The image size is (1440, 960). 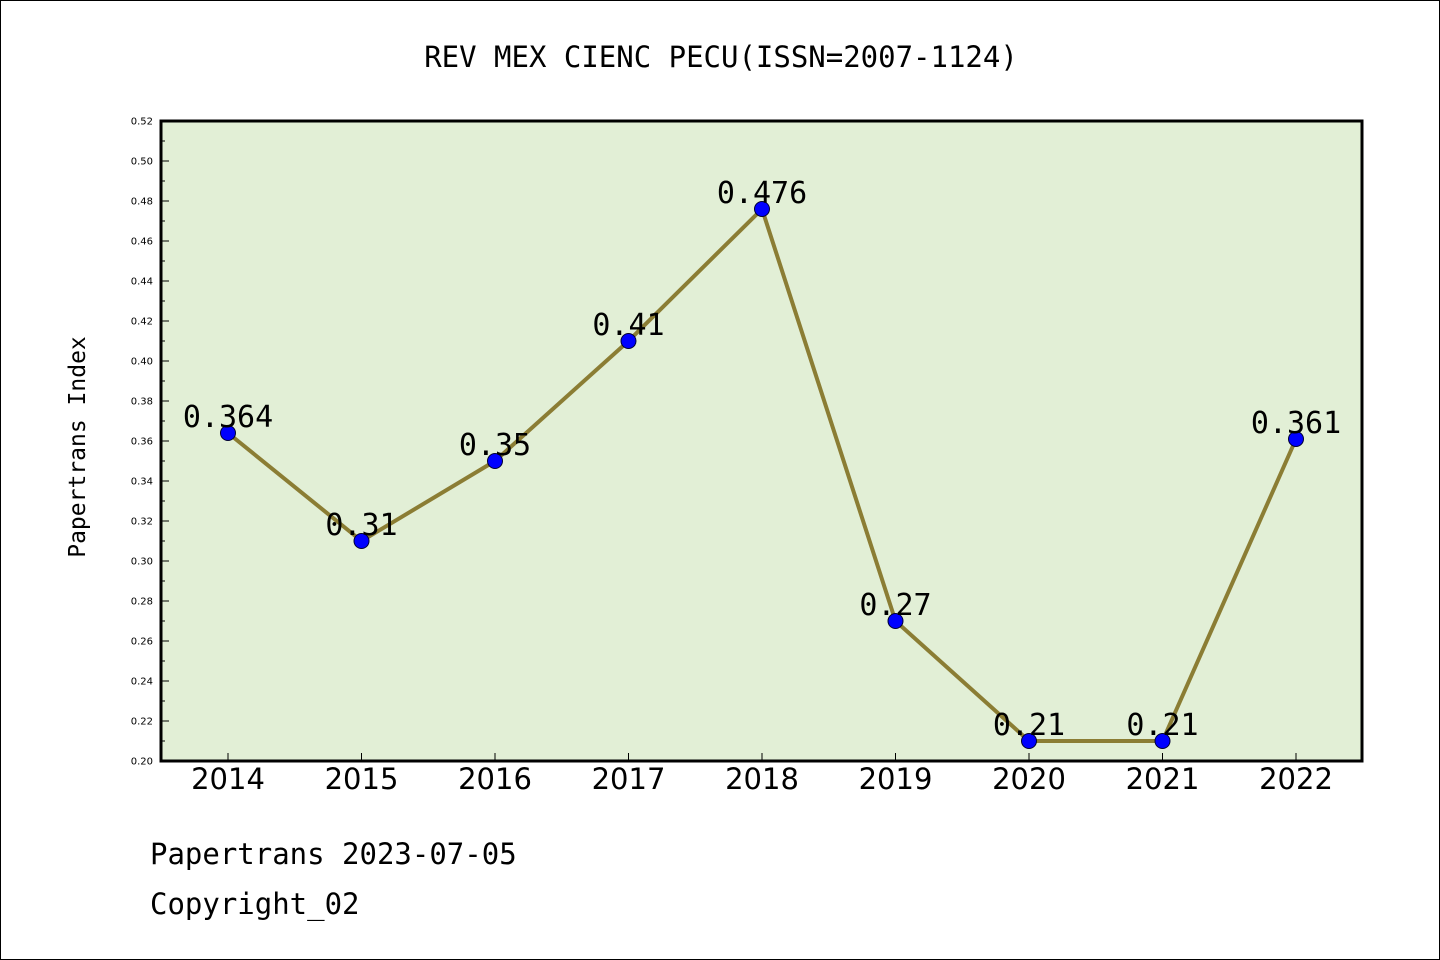 I want to click on y-tick-label: 0.44, so click(x=142, y=282).